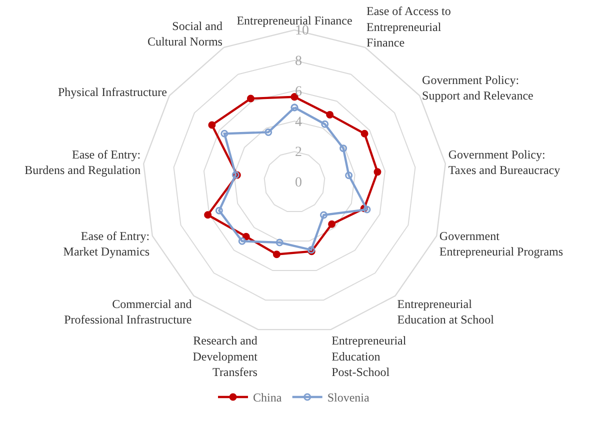 Image resolution: width=589 pixels, height=423 pixels. I want to click on spoke-label: Social and Cultural Norms, so click(185, 33).